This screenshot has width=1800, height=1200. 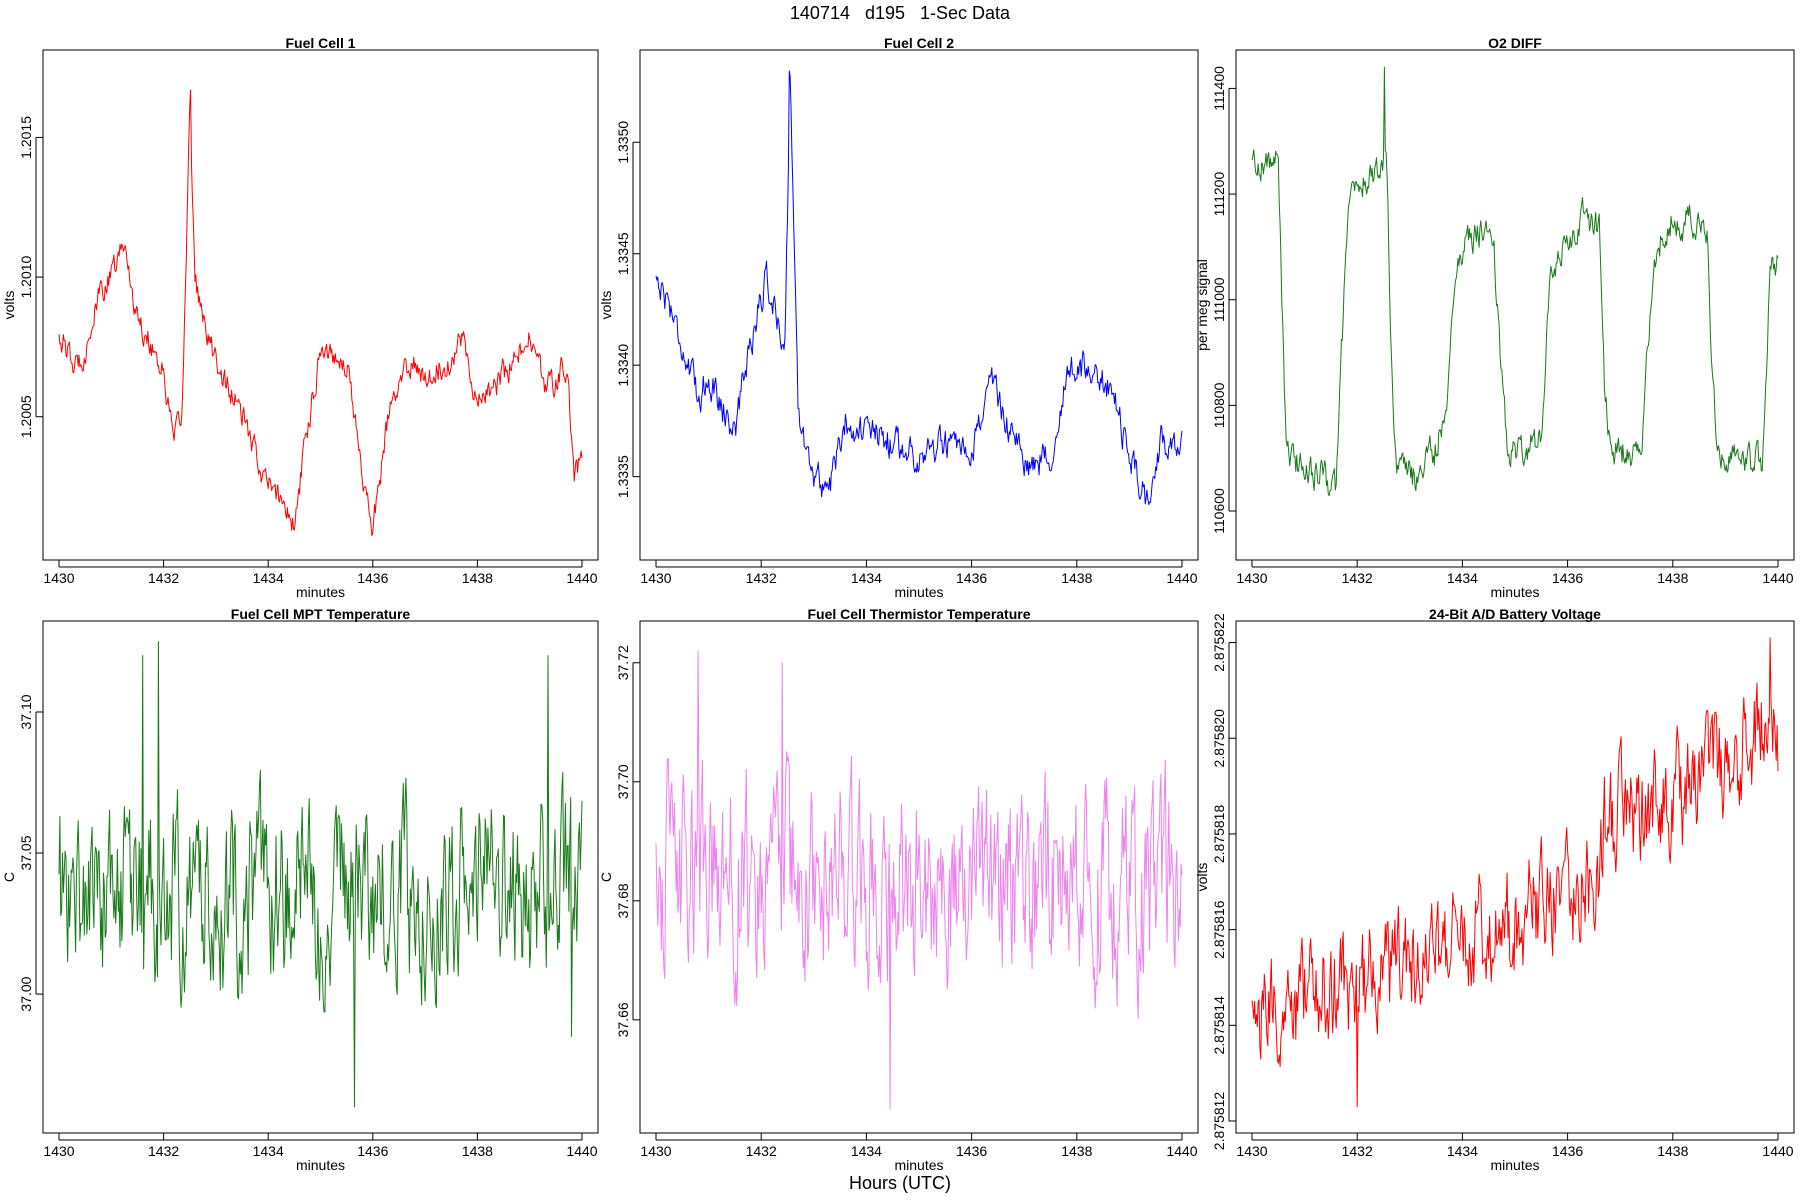 What do you see at coordinates (26, 137) in the screenshot?
I see `y-tick-label: 1.2015` at bounding box center [26, 137].